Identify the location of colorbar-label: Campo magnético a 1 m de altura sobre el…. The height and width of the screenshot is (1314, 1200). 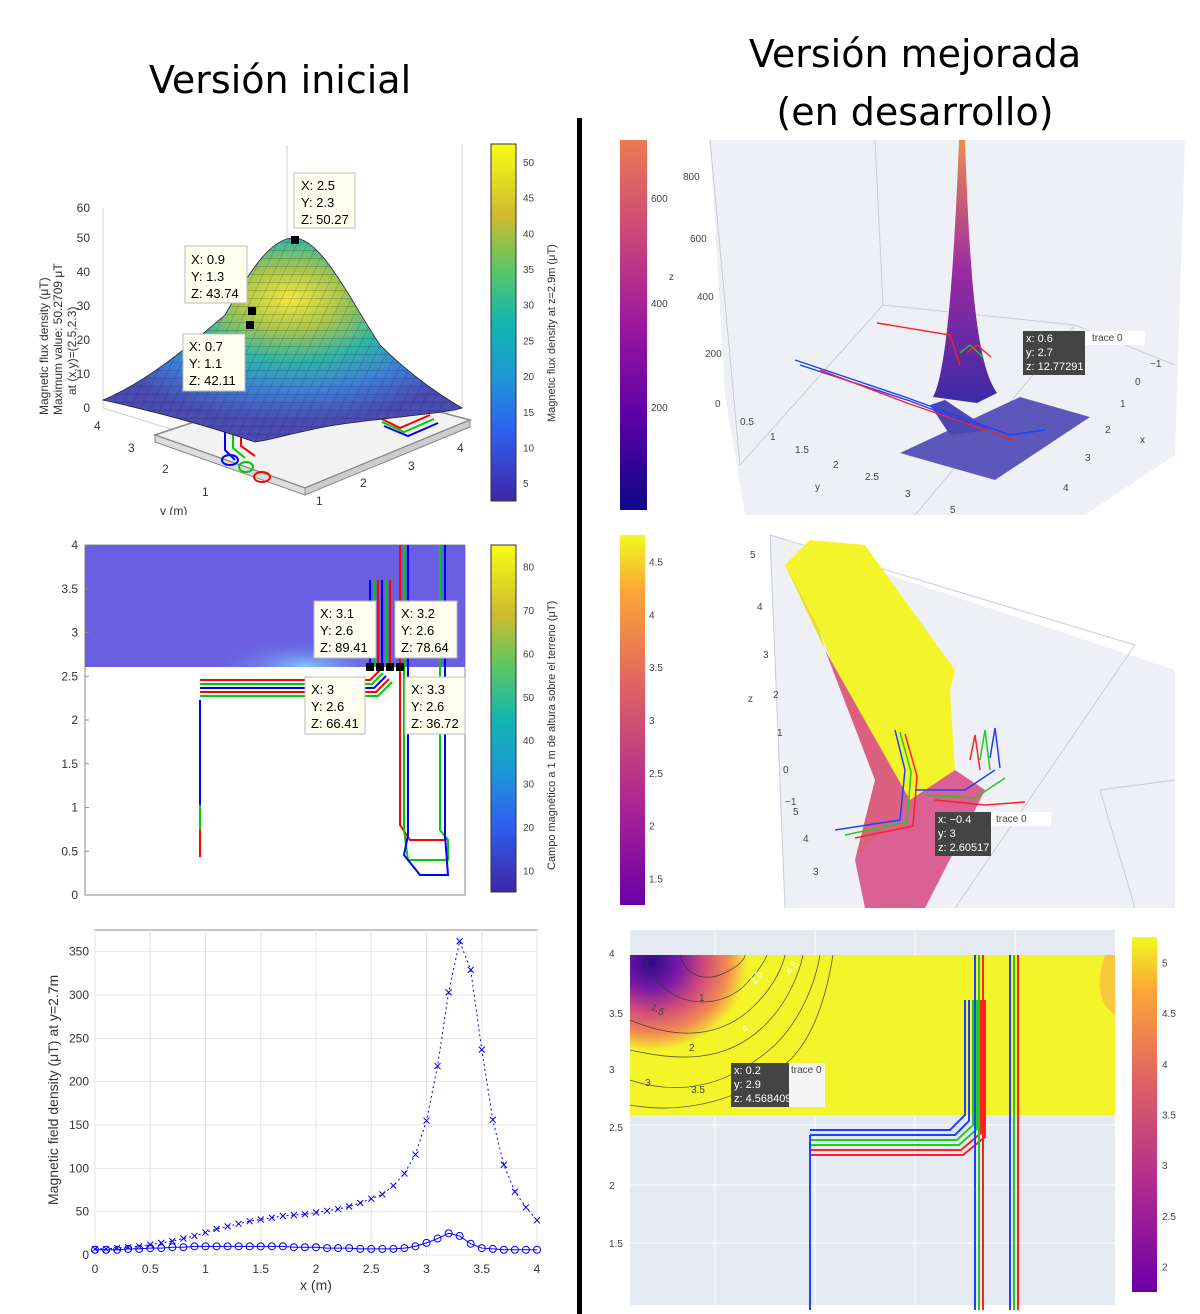
(552, 735).